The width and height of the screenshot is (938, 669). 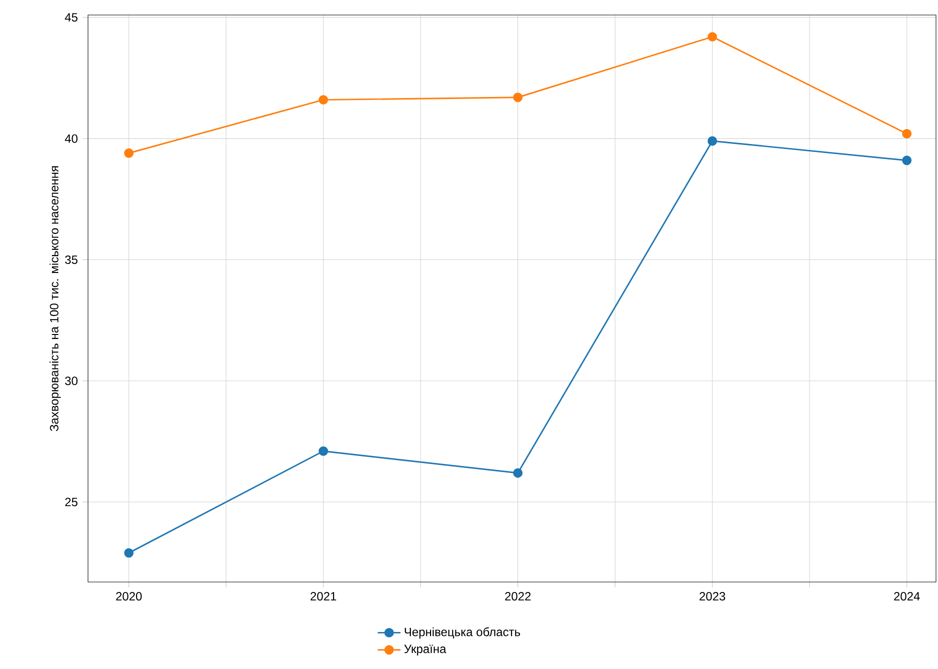 I want to click on x-tick-label: 2024, so click(x=907, y=596).